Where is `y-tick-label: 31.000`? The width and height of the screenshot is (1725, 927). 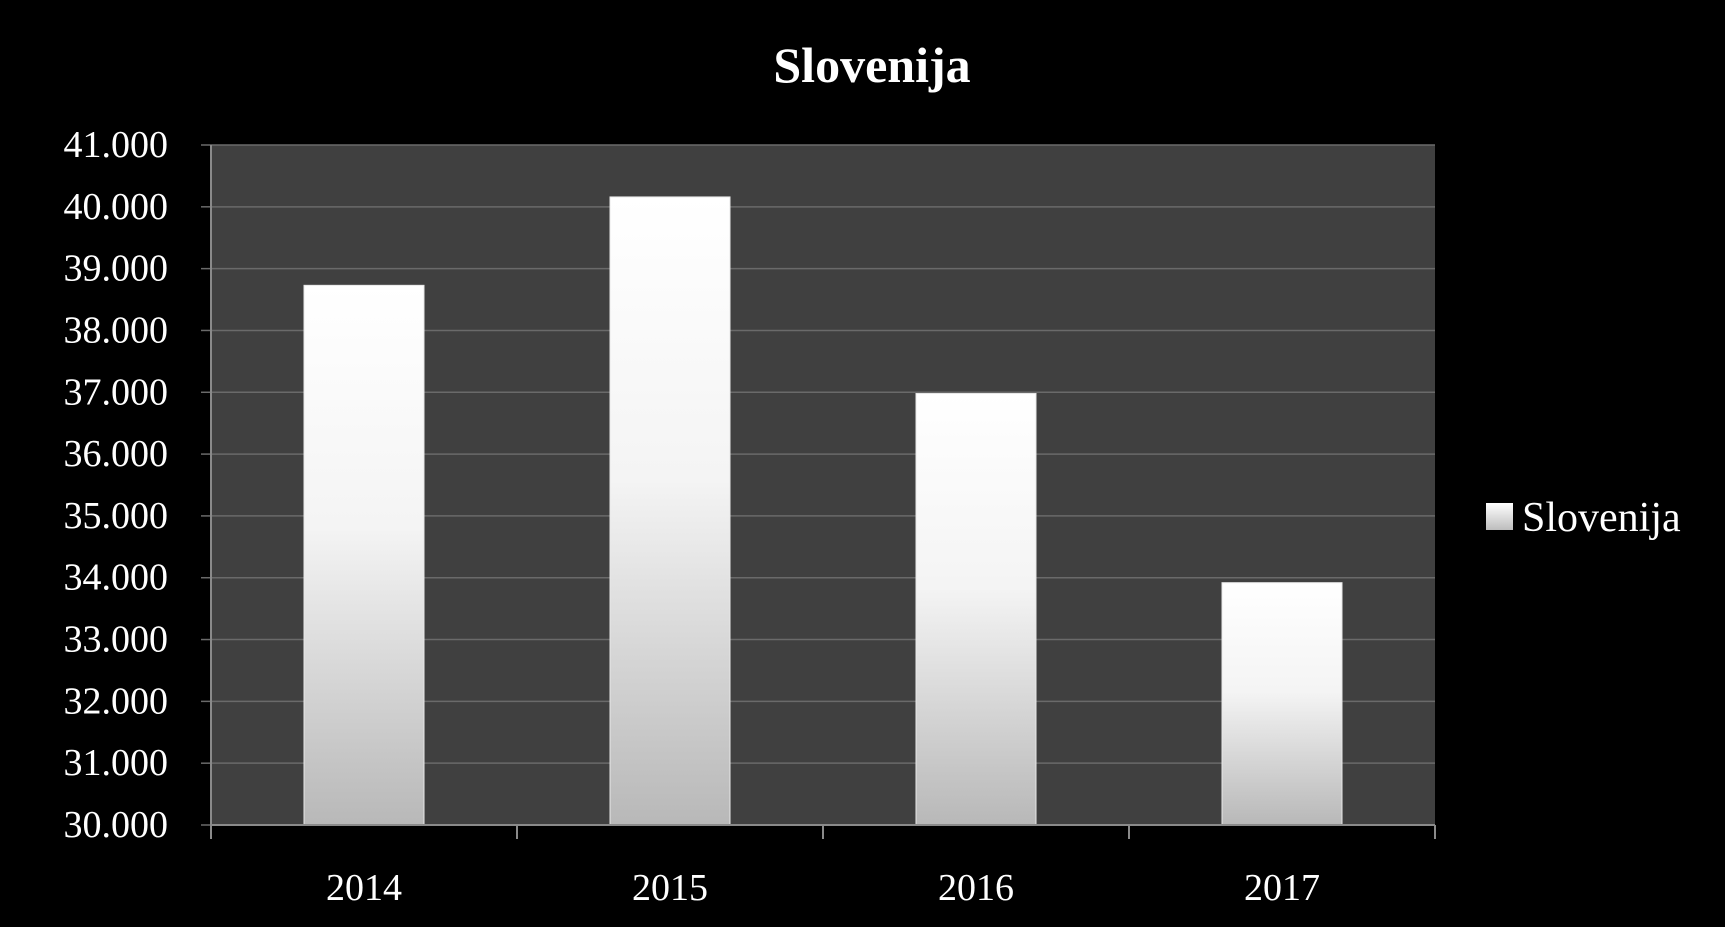
y-tick-label: 31.000 is located at coordinates (116, 763).